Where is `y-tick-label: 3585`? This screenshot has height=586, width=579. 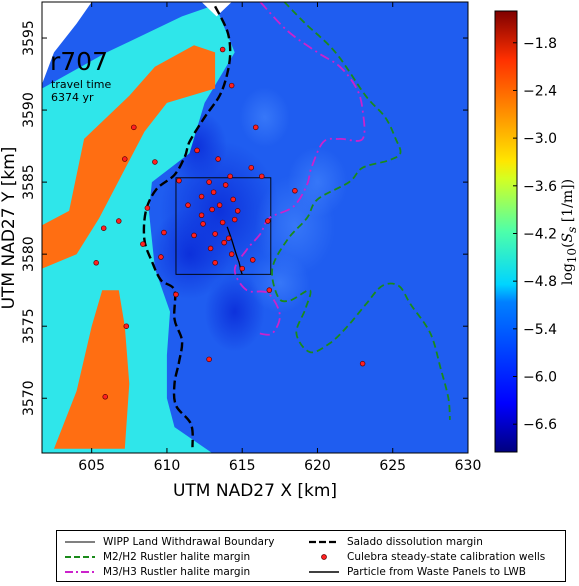
y-tick-label: 3585 is located at coordinates (29, 182).